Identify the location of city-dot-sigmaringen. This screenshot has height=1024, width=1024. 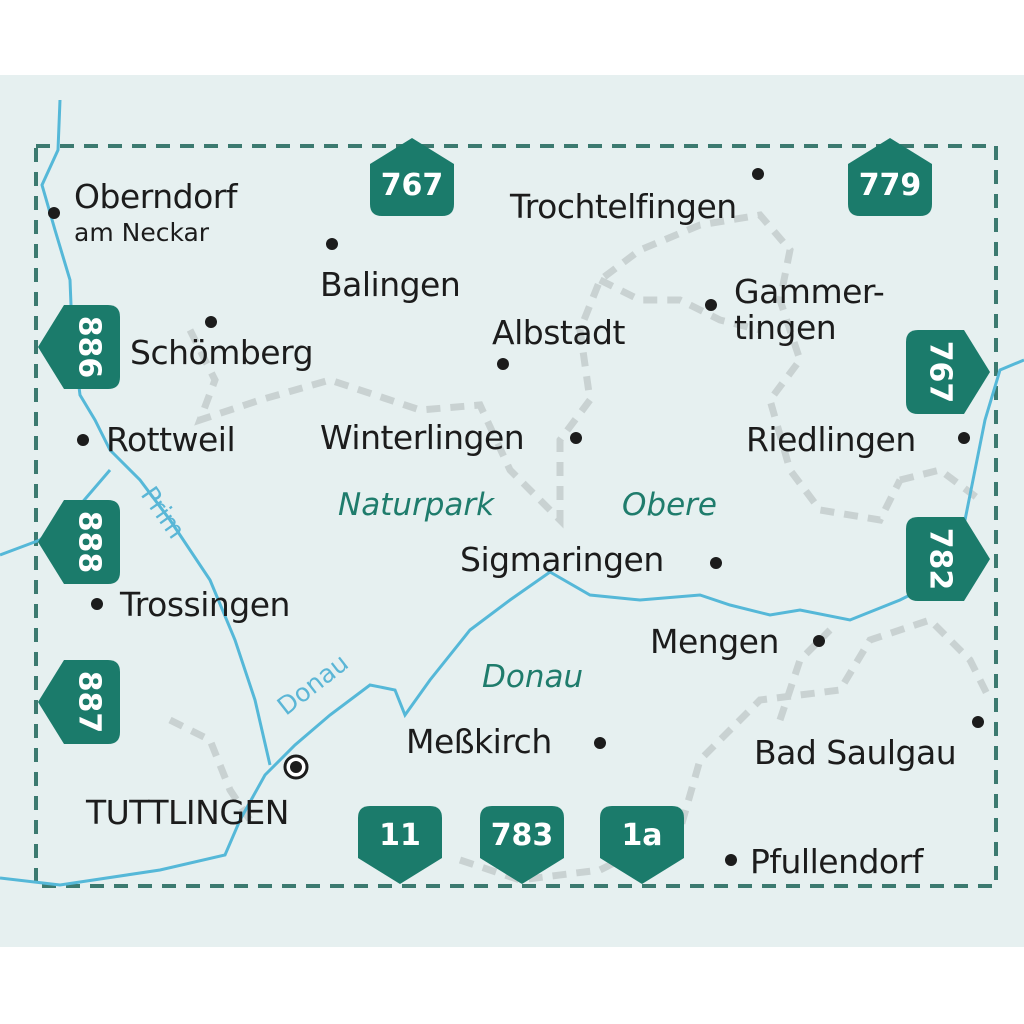
(716, 563).